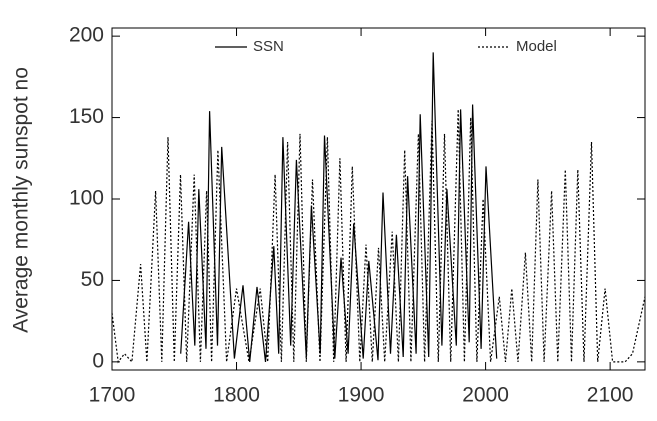 The width and height of the screenshot is (657, 421). What do you see at coordinates (485, 395) in the screenshot?
I see `x-tick-label: 2000` at bounding box center [485, 395].